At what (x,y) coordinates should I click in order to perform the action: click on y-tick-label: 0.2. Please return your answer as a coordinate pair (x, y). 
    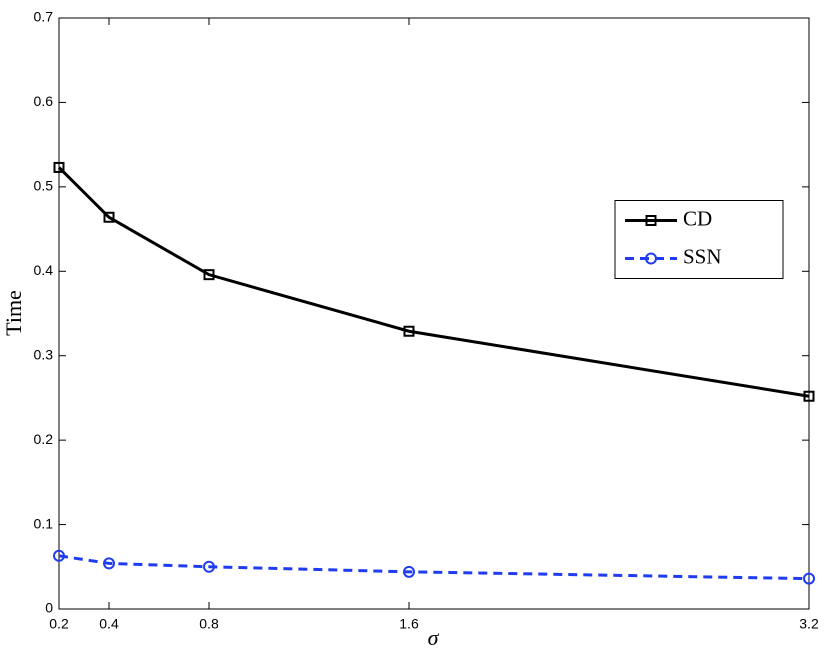
    Looking at the image, I should click on (44, 439).